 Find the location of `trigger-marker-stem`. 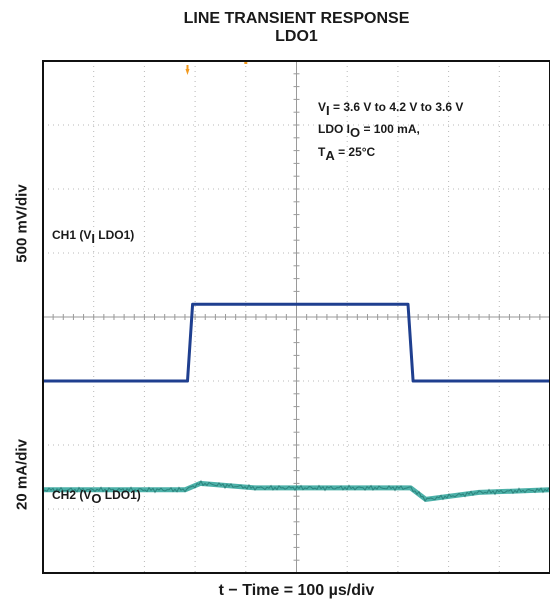

trigger-marker-stem is located at coordinates (187, 67).